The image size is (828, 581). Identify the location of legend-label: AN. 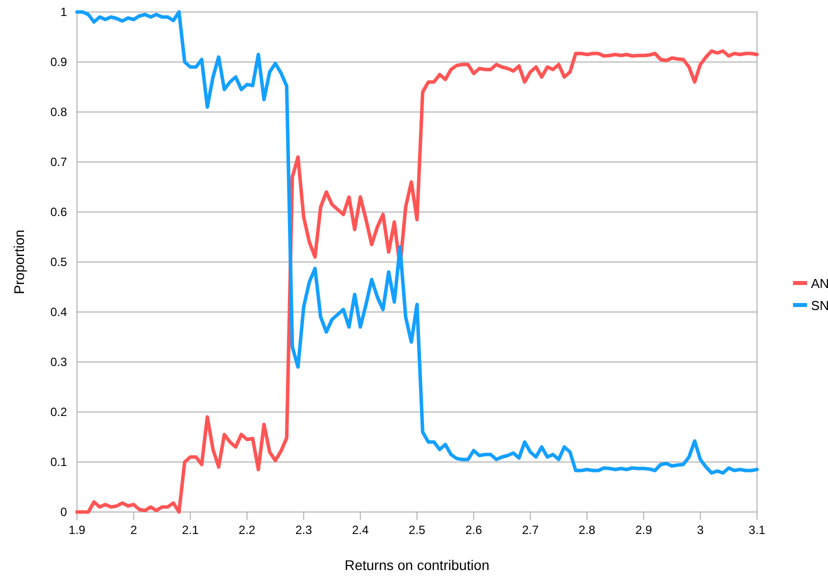
(819, 283).